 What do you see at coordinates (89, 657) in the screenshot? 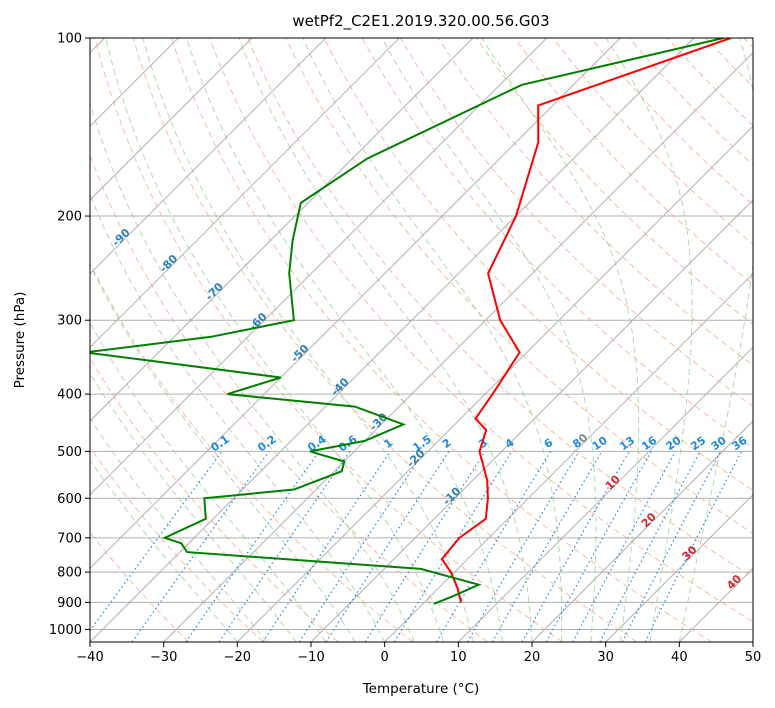
I see `x-tick-label: −40` at bounding box center [89, 657].